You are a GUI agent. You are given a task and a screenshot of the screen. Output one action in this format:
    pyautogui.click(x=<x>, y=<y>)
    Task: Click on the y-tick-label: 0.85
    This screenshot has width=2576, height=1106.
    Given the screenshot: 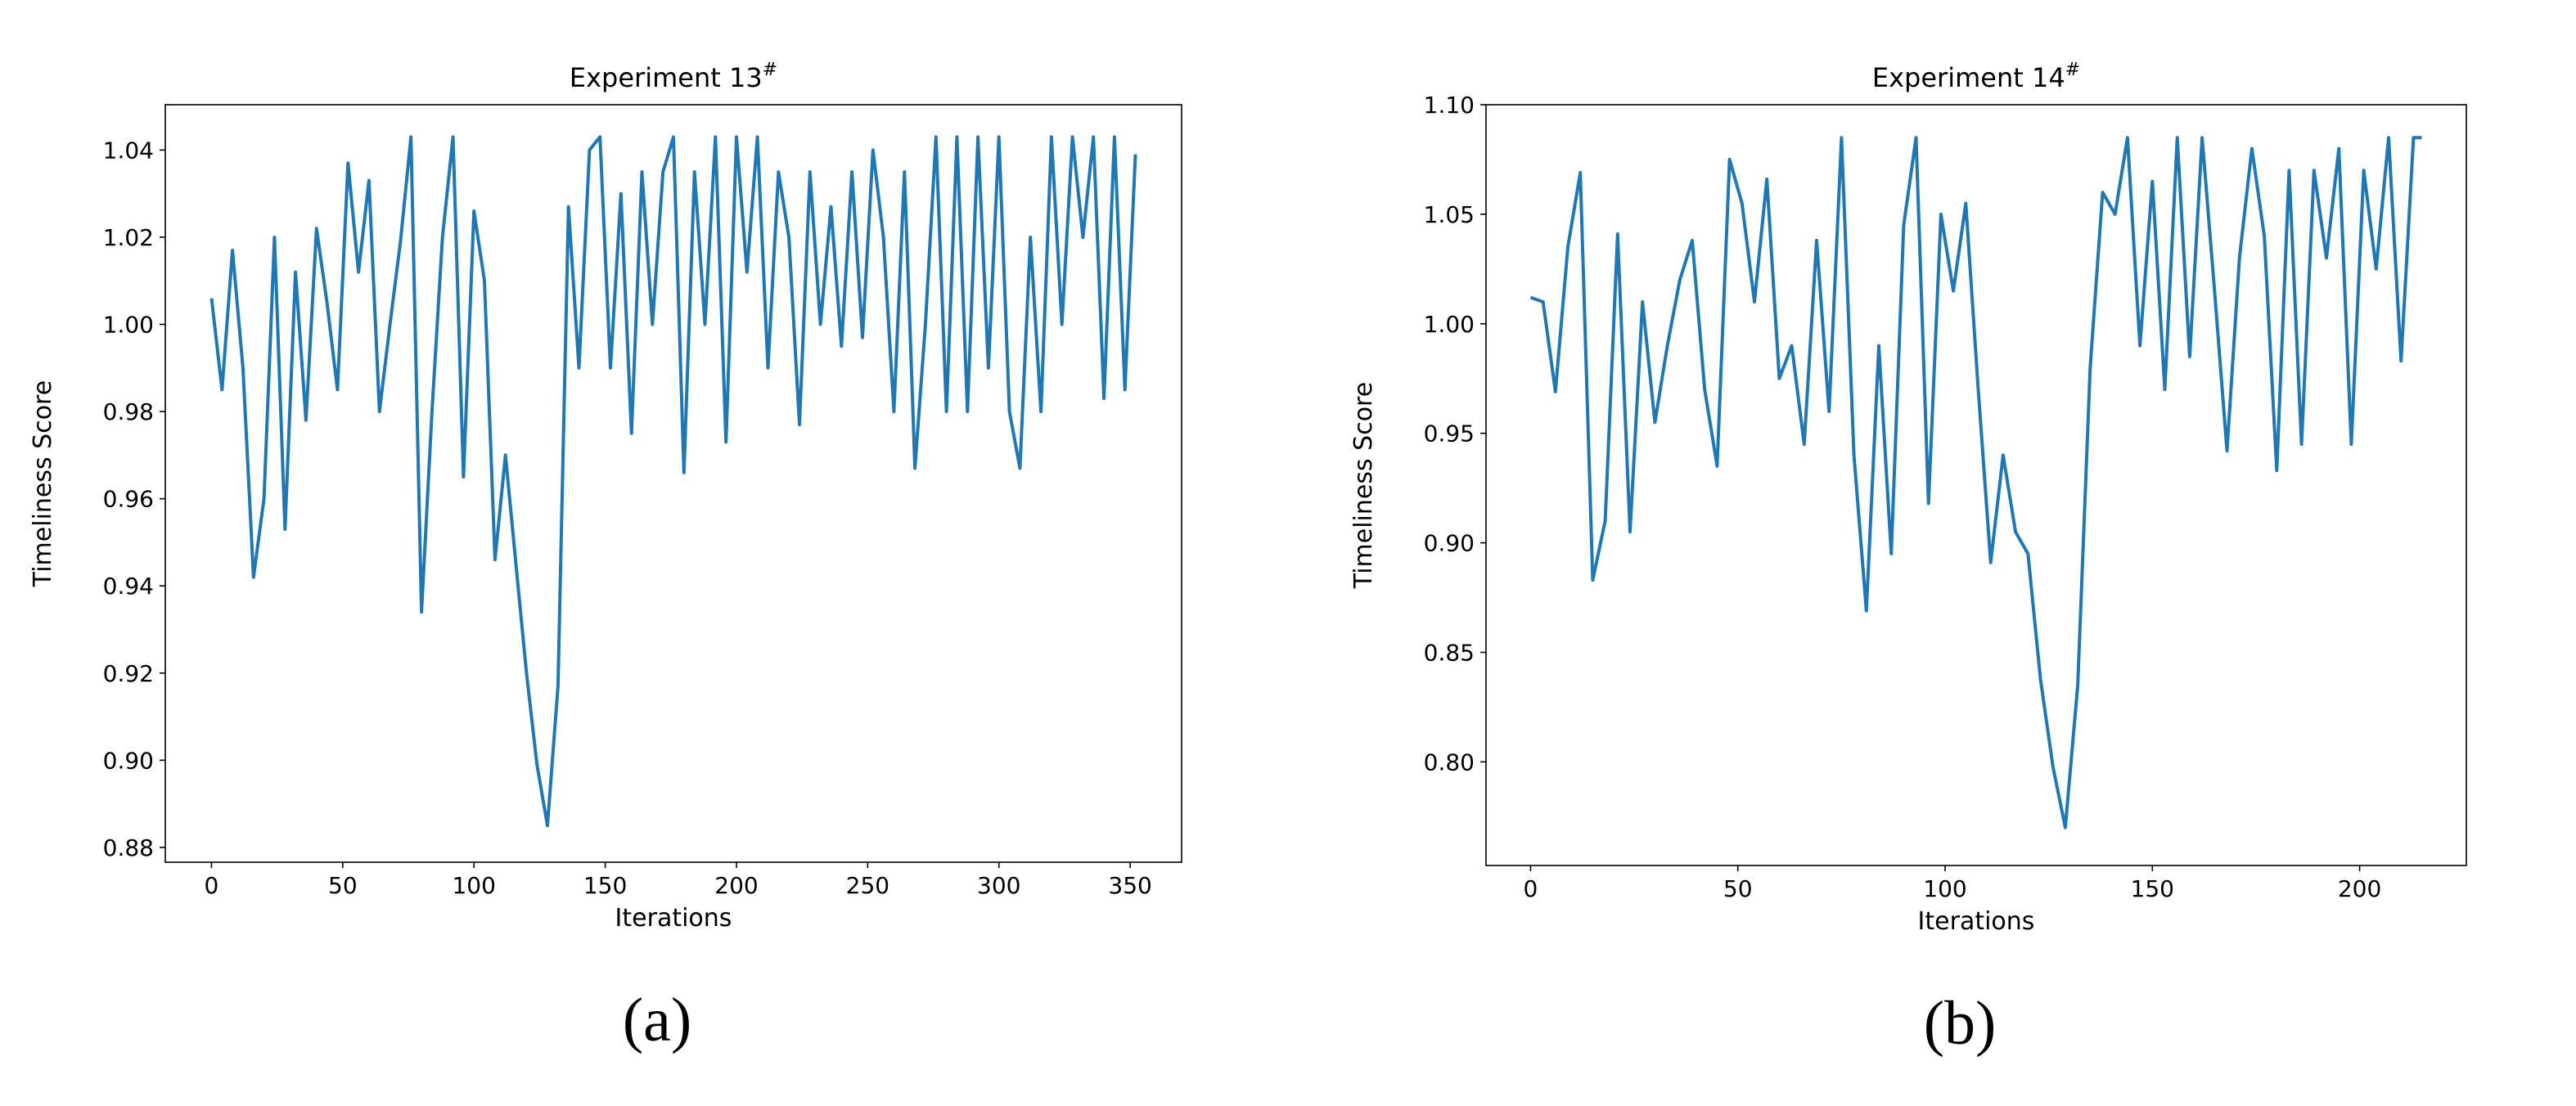 What is the action you would take?
    pyautogui.click(x=1449, y=652)
    